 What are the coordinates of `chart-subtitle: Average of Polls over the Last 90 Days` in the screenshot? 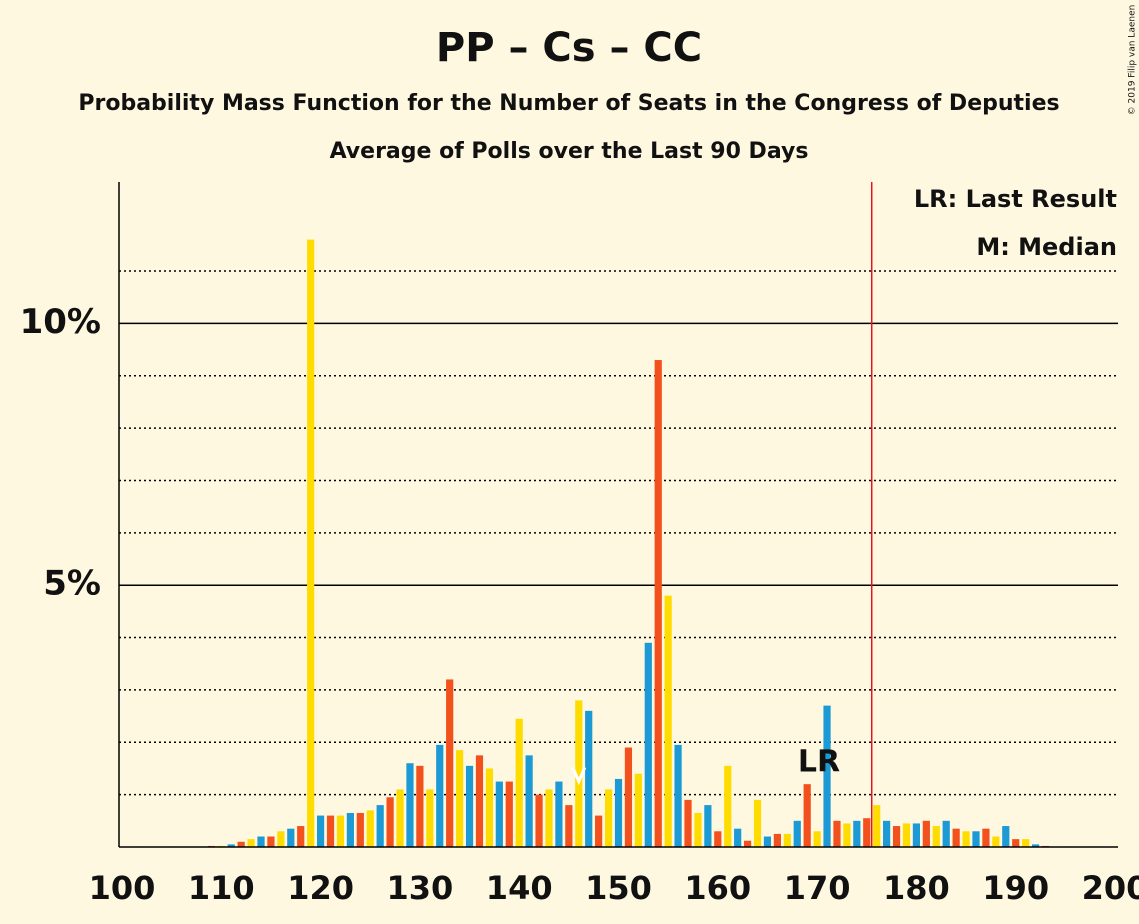 It's located at (569, 151).